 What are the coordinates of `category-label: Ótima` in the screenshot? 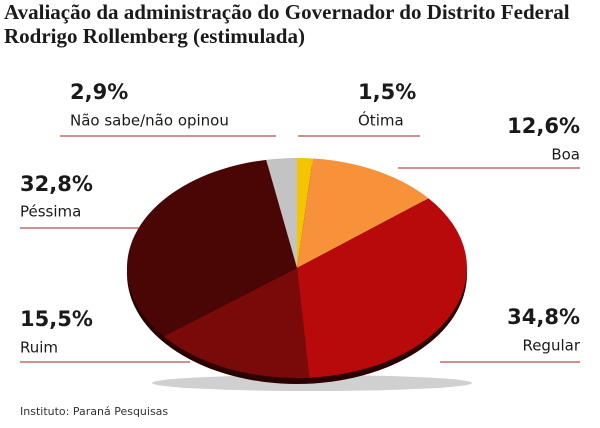 It's located at (381, 120).